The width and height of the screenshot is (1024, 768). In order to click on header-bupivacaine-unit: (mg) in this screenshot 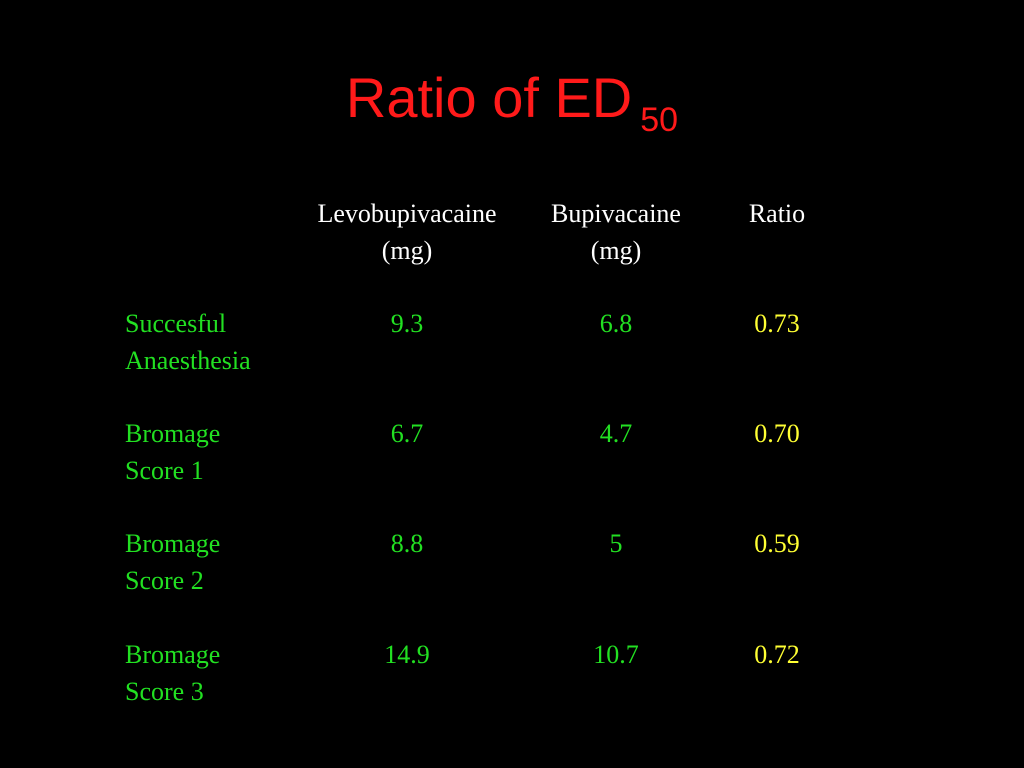, I will do `click(616, 250)`.